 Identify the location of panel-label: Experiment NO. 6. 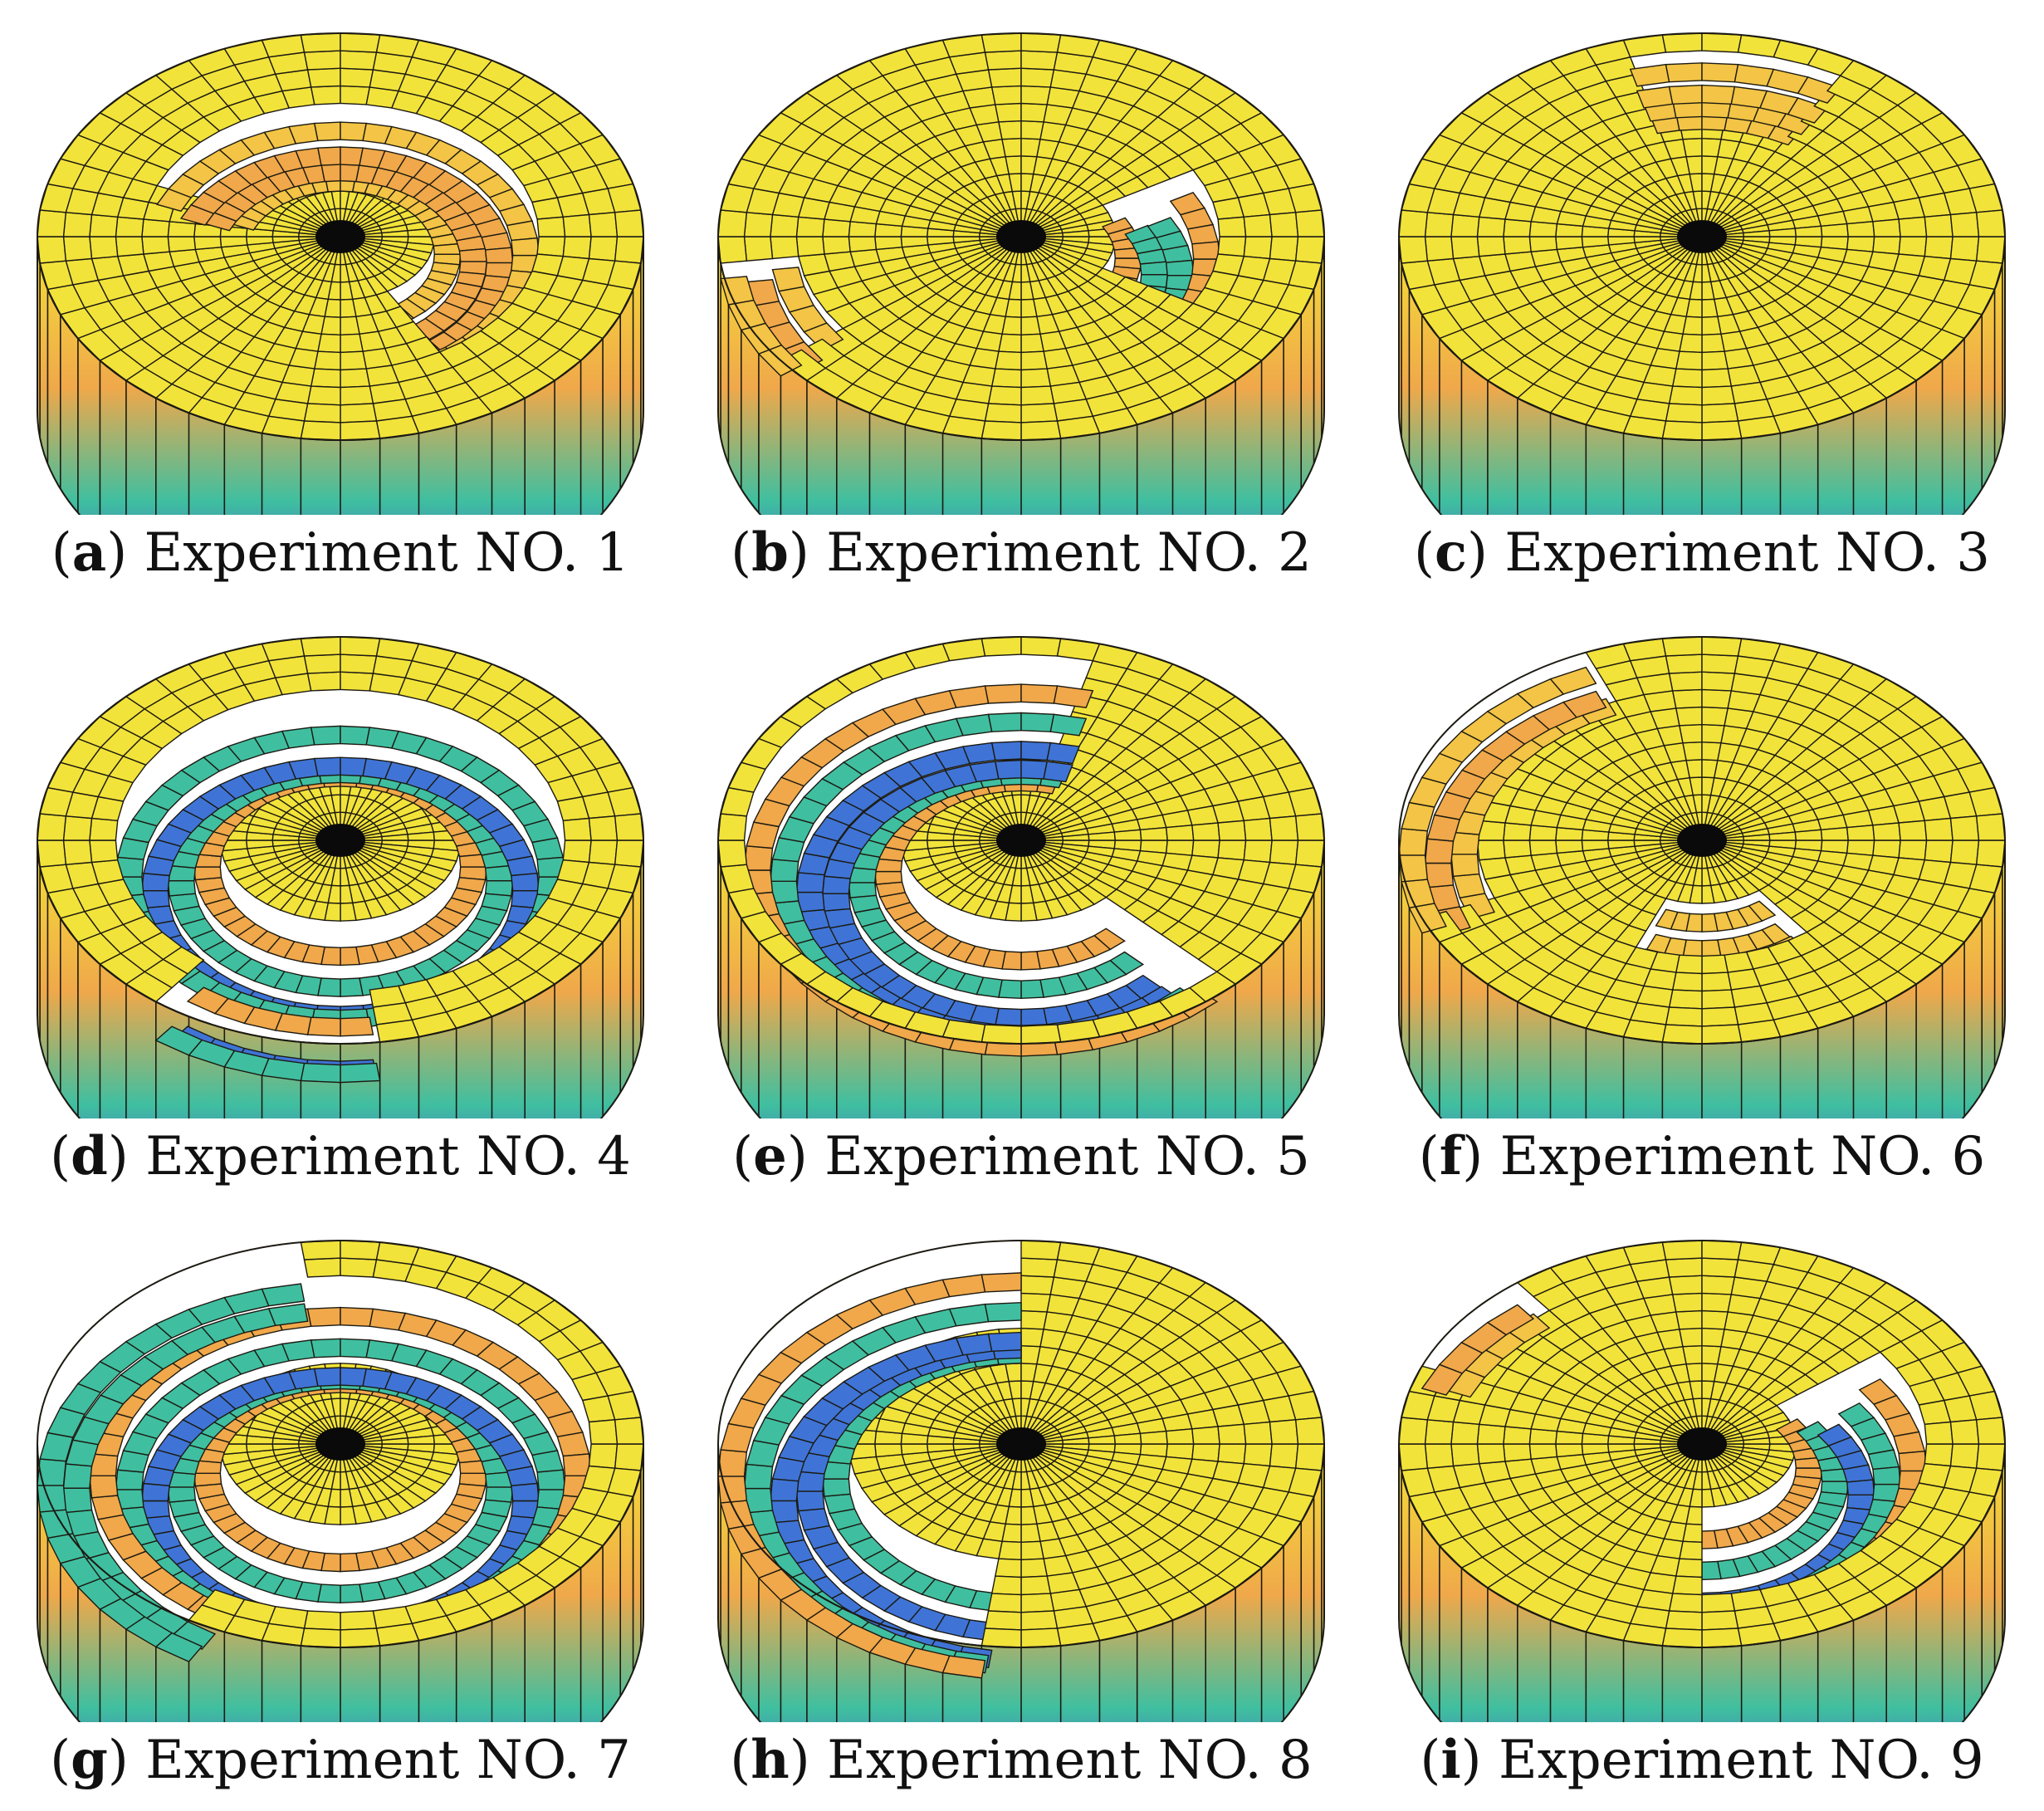
(1742, 1156).